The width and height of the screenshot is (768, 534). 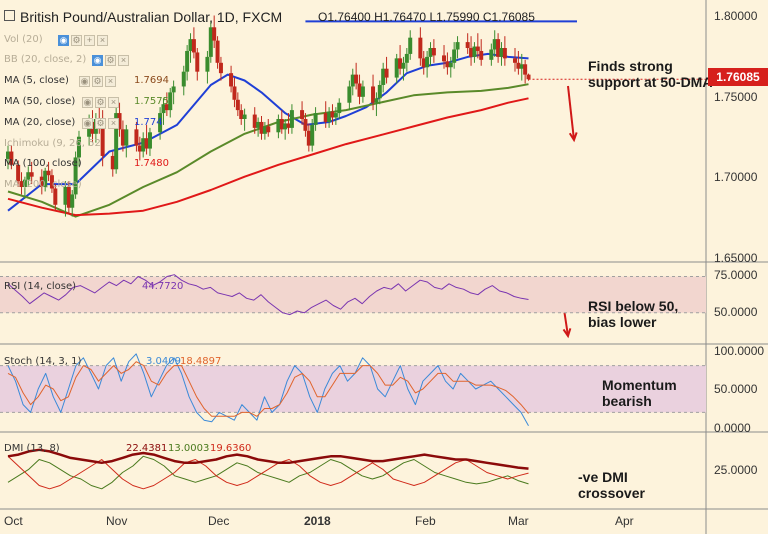 What do you see at coordinates (268, 295) in the screenshot?
I see `rsi-line` at bounding box center [268, 295].